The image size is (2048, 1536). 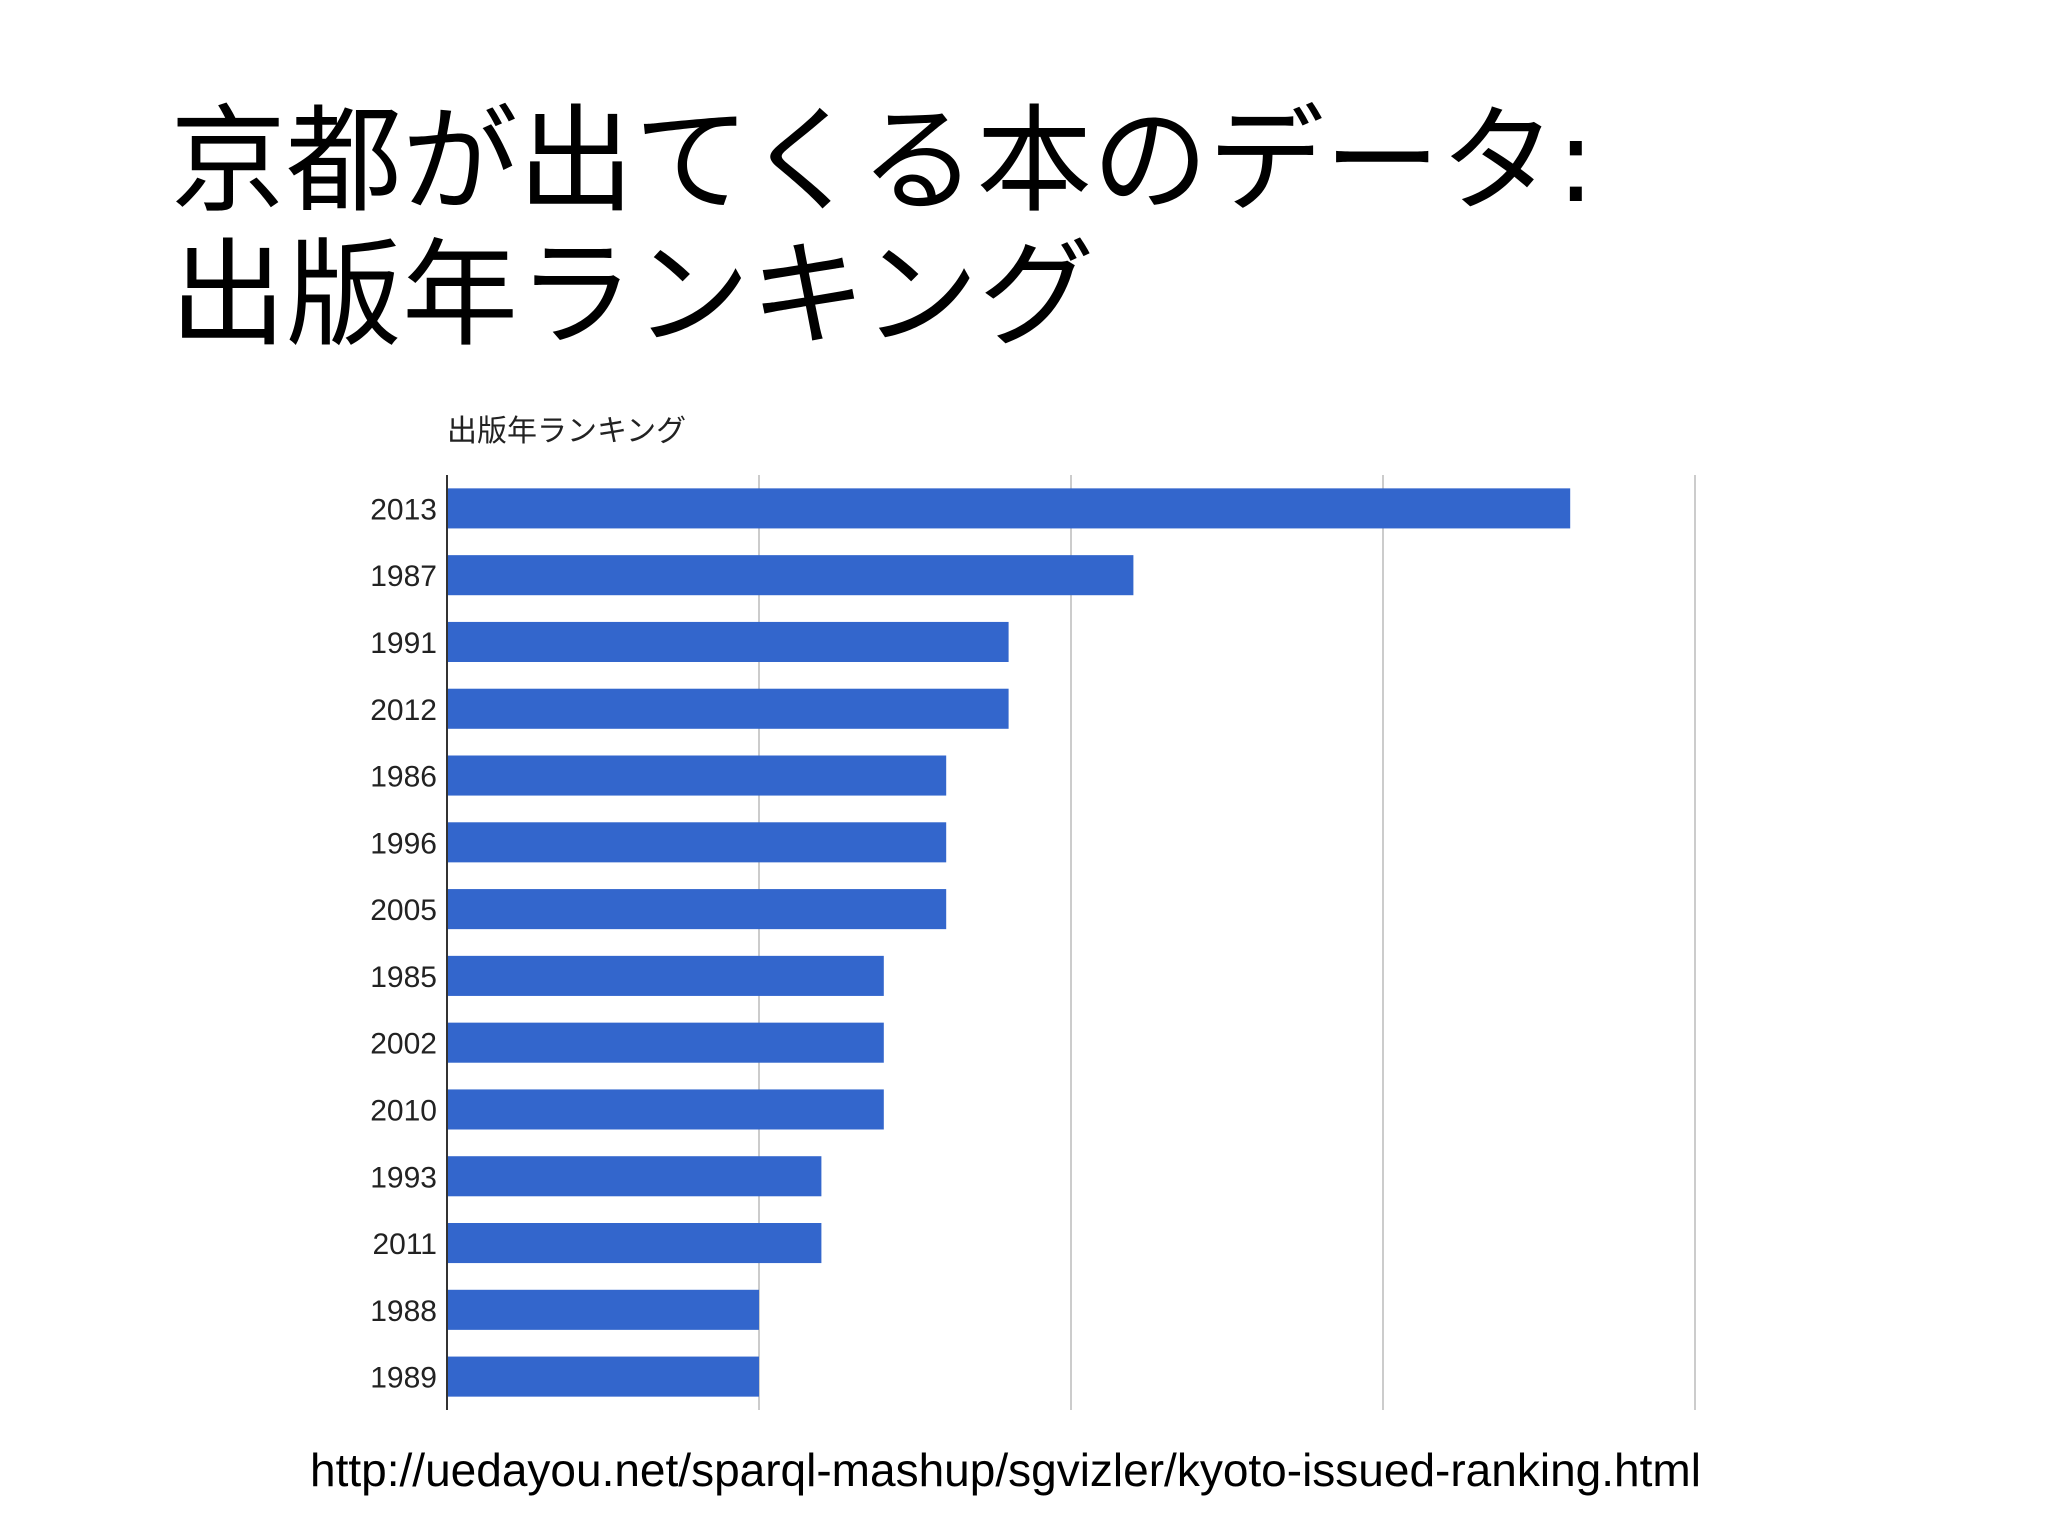 I want to click on category-label-2012: 2012, so click(x=403, y=710).